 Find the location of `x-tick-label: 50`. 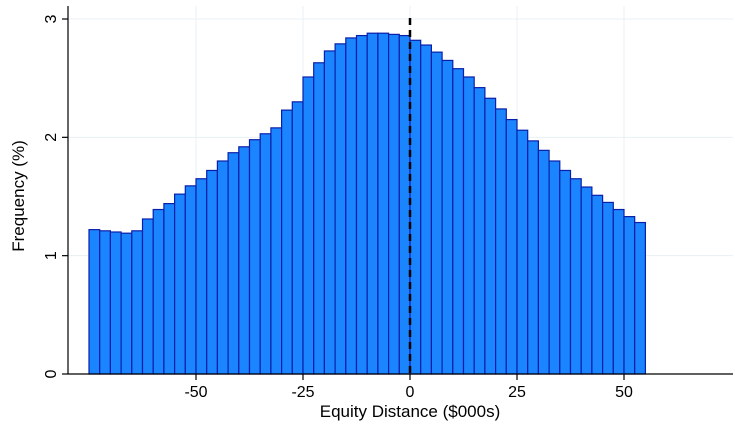

x-tick-label: 50 is located at coordinates (624, 392).